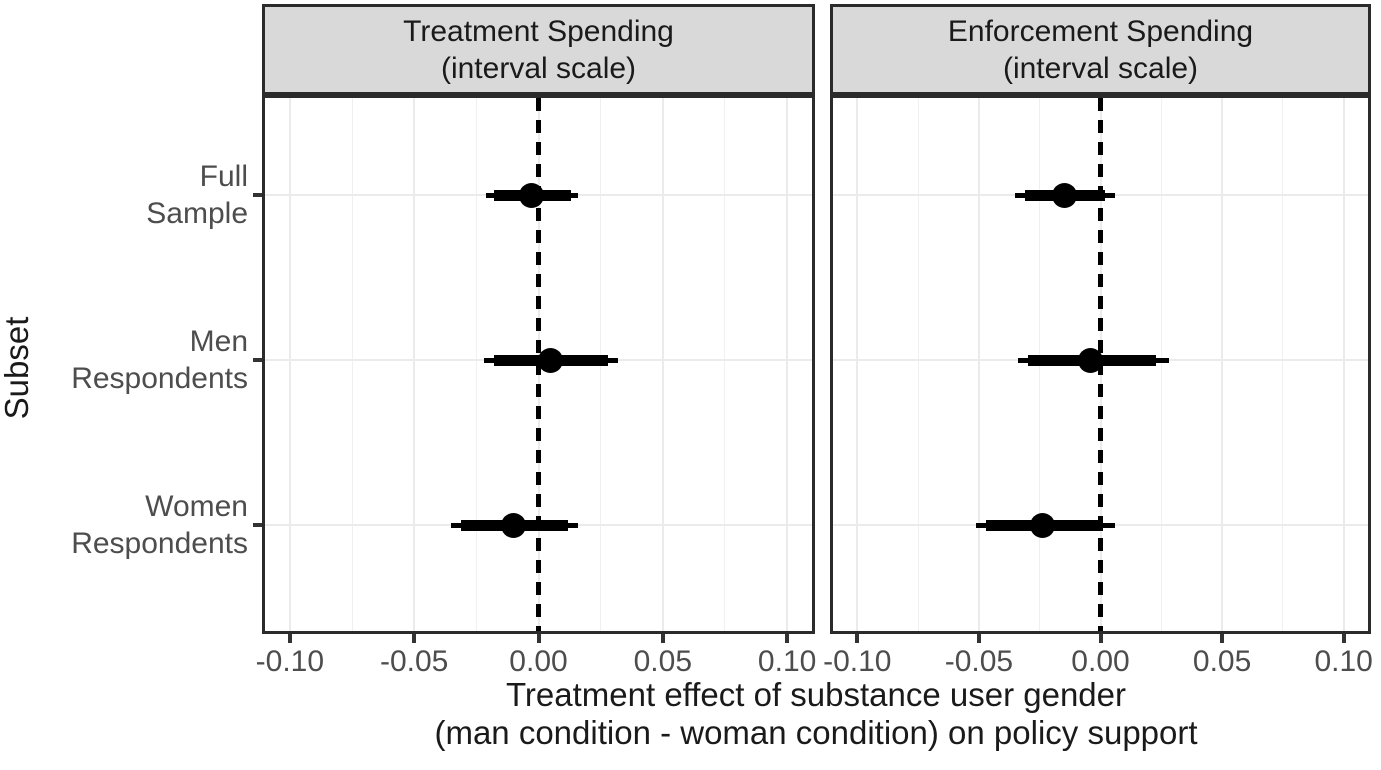 The image size is (1381, 770). I want to click on y-axis-label-line: Full, so click(223, 176).